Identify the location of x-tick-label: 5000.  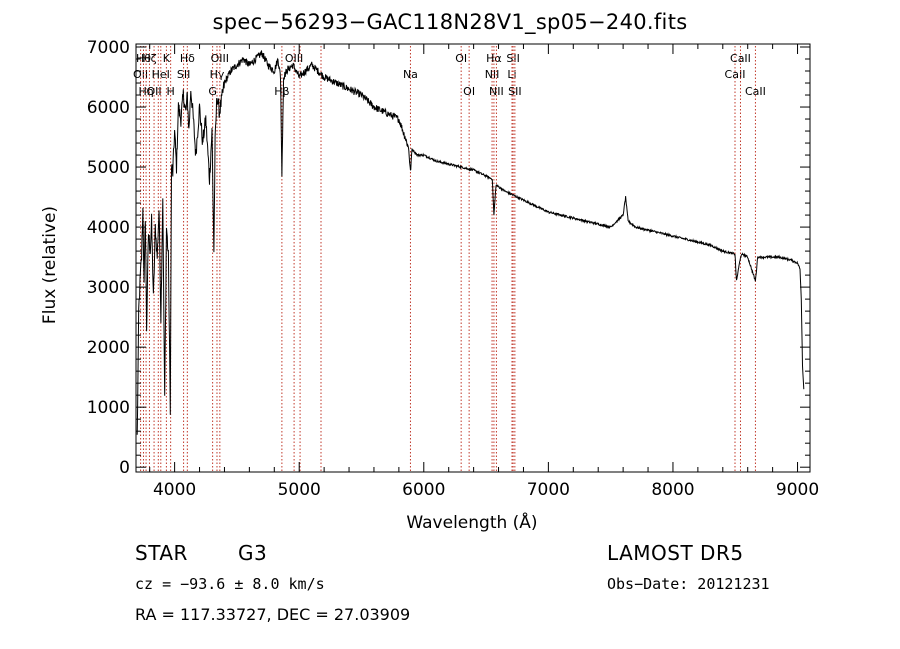
(299, 490).